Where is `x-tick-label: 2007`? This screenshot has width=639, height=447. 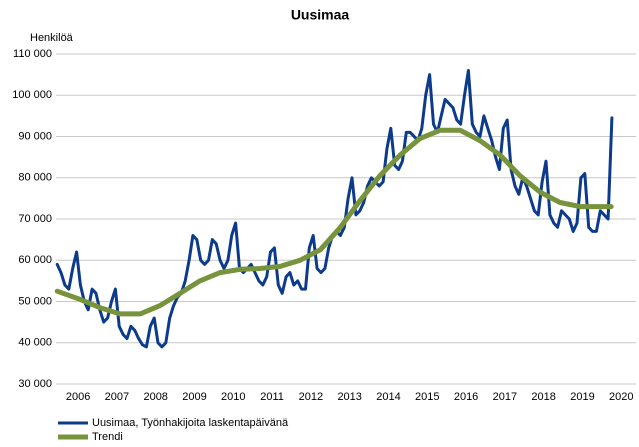
x-tick-label: 2007 is located at coordinates (117, 397).